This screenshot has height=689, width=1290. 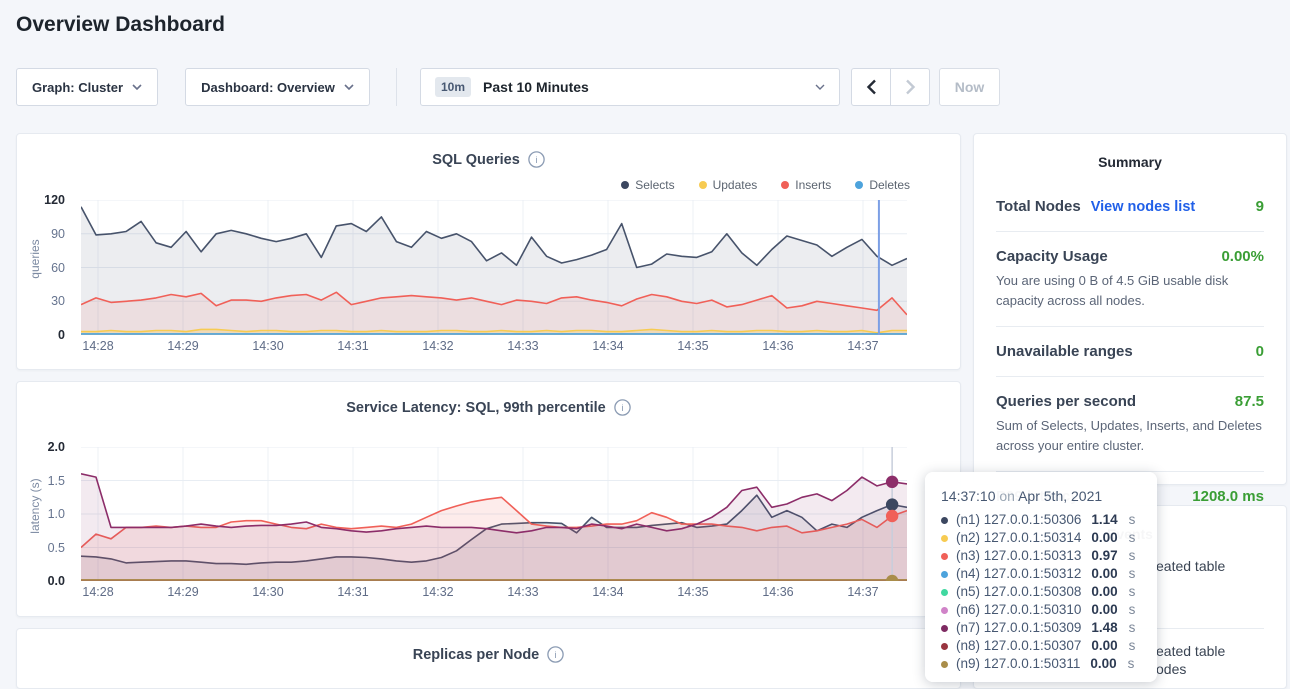 I want to click on y-axis-tick: 2.0, so click(x=56, y=447).